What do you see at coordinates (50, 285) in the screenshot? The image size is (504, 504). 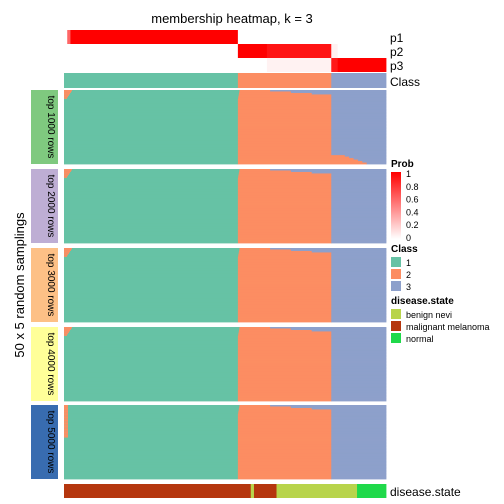 I see `group-label-top-3000-rows: top 3000 rows` at bounding box center [50, 285].